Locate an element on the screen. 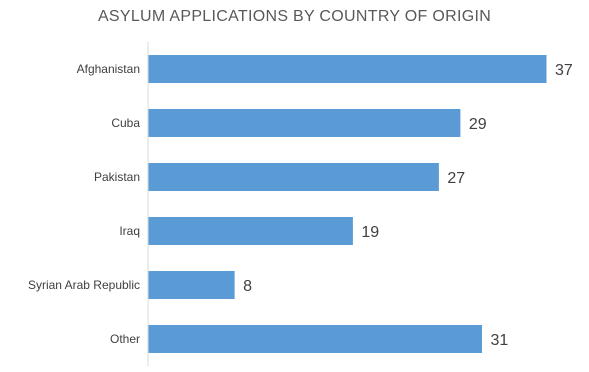 The height and width of the screenshot is (372, 589). value-label-pakistan: 27 is located at coordinates (456, 178).